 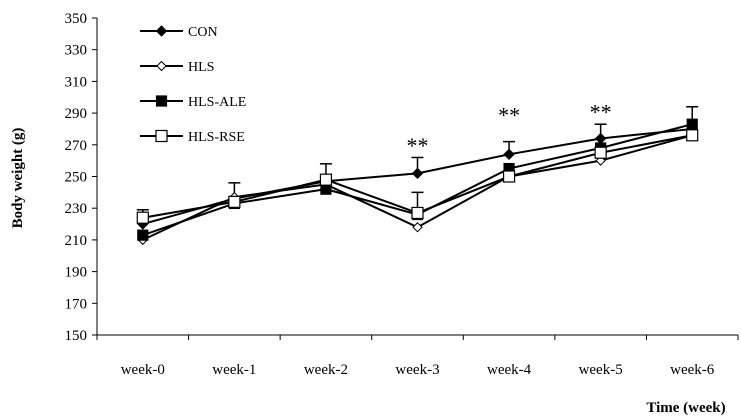 I want to click on legend: CON HLS HLS-ALE HLS-RSE, so click(x=193, y=85).